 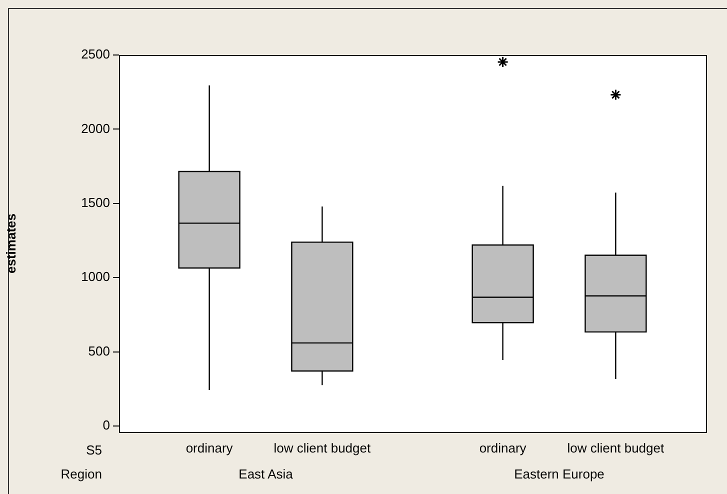 I want to click on text: Region, so click(x=81, y=474).